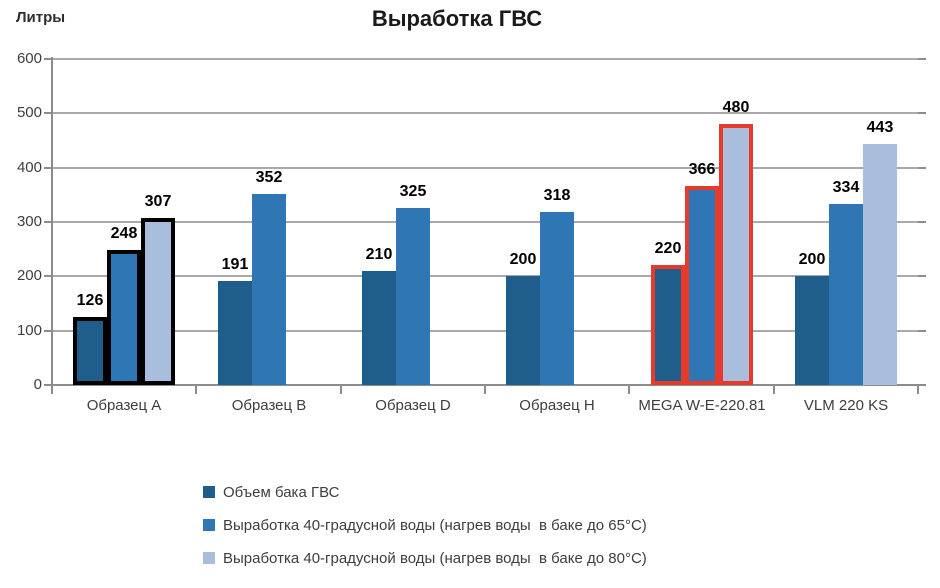 This screenshot has width=940, height=588. What do you see at coordinates (37, 384) in the screenshot?
I see `y-tick-label-0: 0` at bounding box center [37, 384].